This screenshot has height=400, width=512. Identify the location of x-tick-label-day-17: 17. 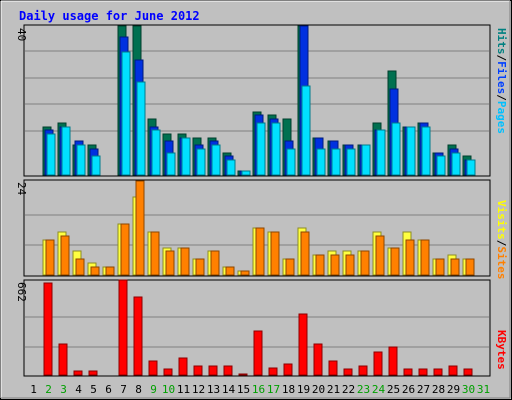
(273, 389).